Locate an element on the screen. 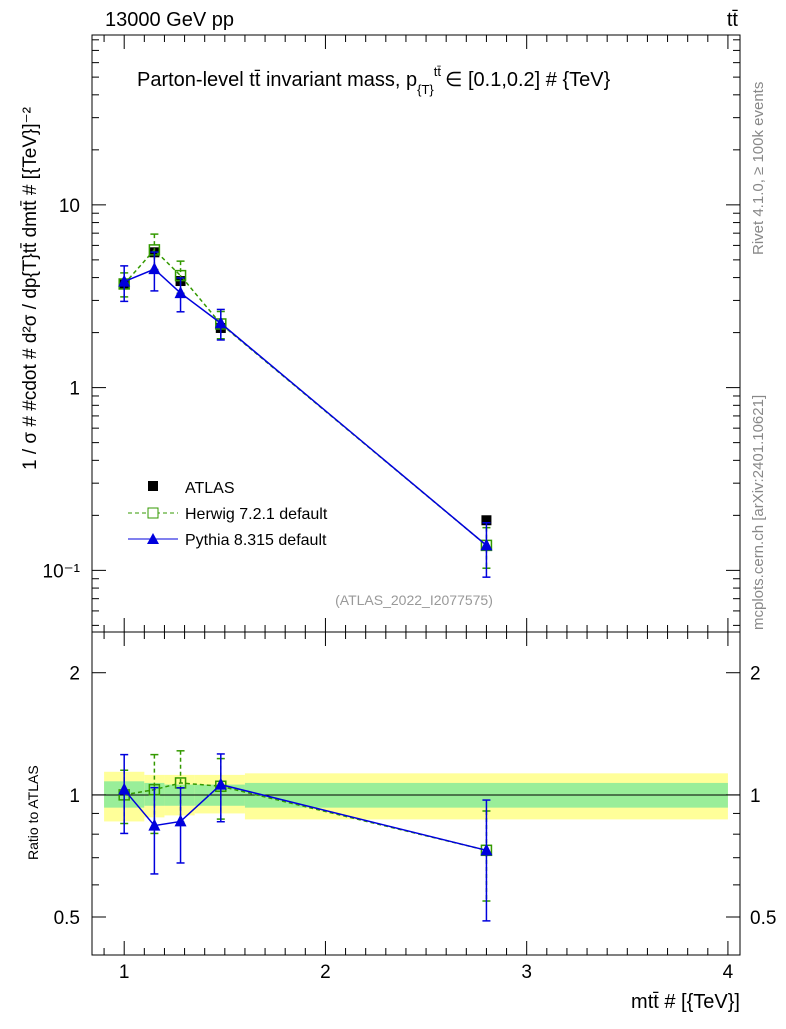 The height and width of the screenshot is (1029, 786). y-tick-label: 10 is located at coordinates (69, 206).